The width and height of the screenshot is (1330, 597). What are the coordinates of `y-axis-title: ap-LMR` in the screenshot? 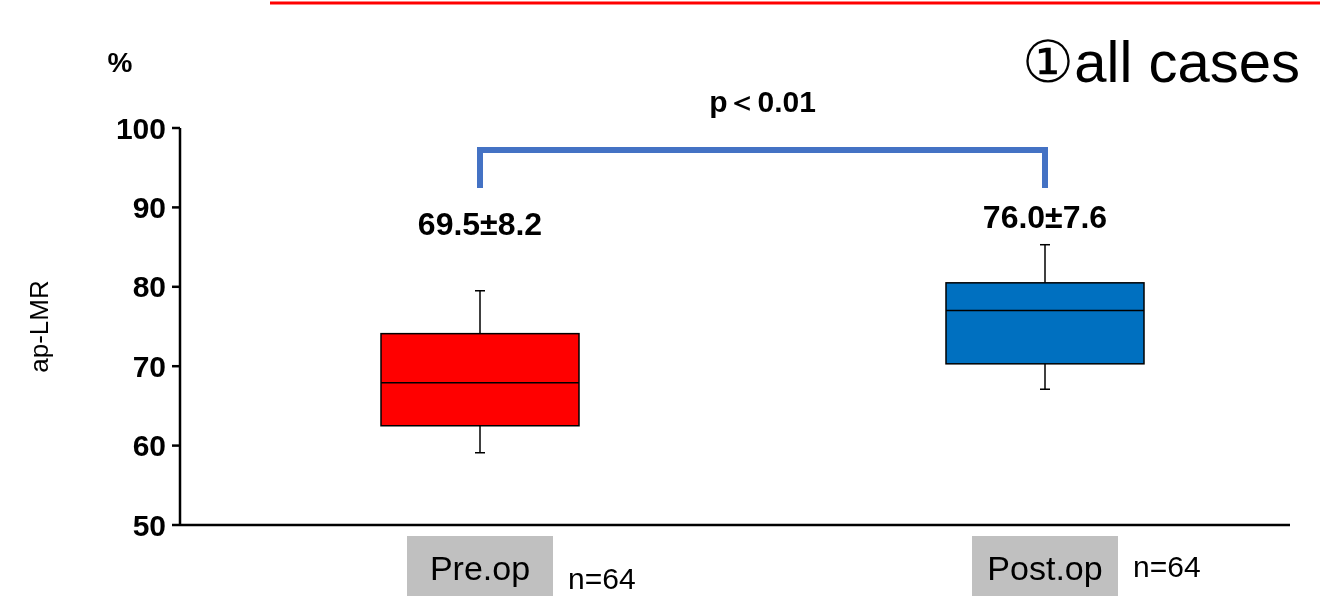 It's located at (39, 326).